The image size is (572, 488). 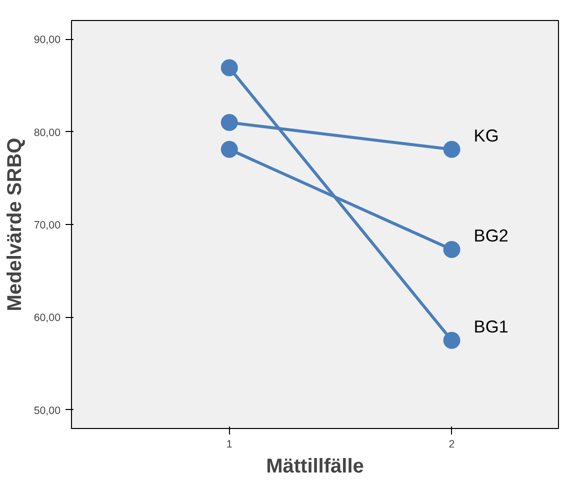 What do you see at coordinates (315, 467) in the screenshot?
I see `x-axis-title: Mättillfälle` at bounding box center [315, 467].